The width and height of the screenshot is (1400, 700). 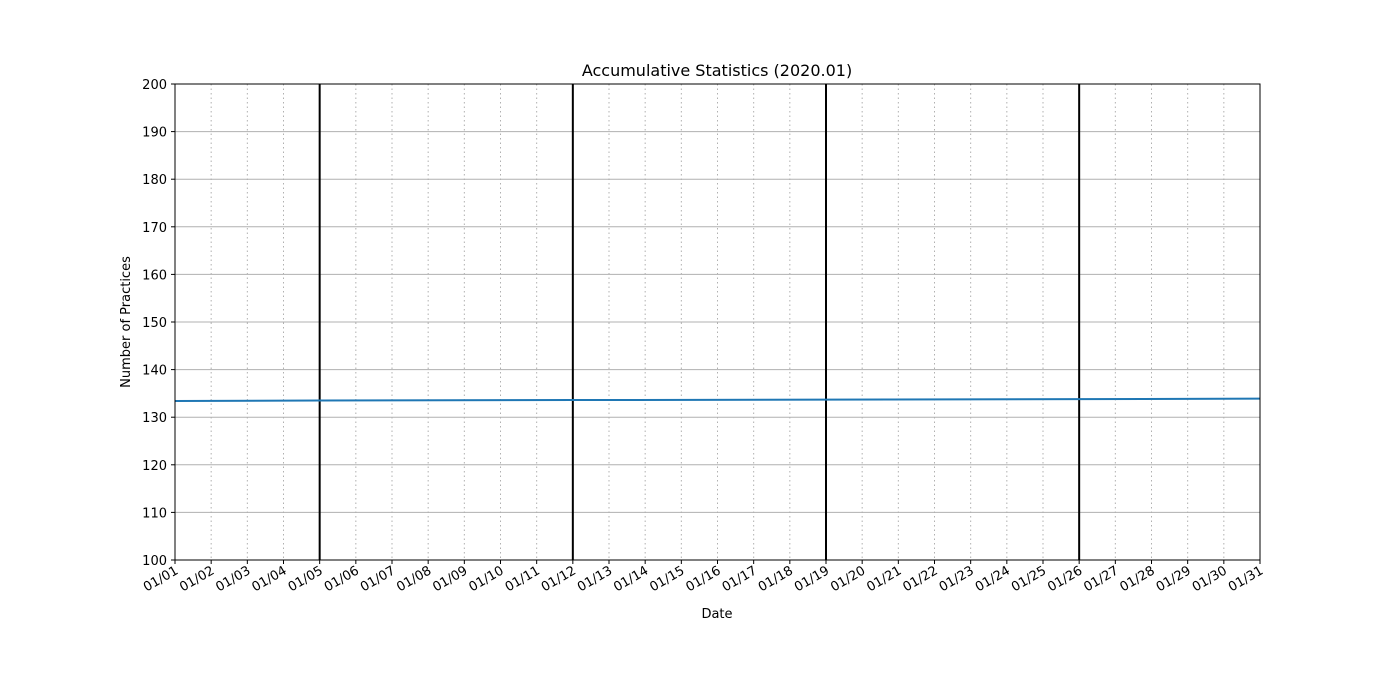 I want to click on x-tick-label: 01/23, so click(x=957, y=579).